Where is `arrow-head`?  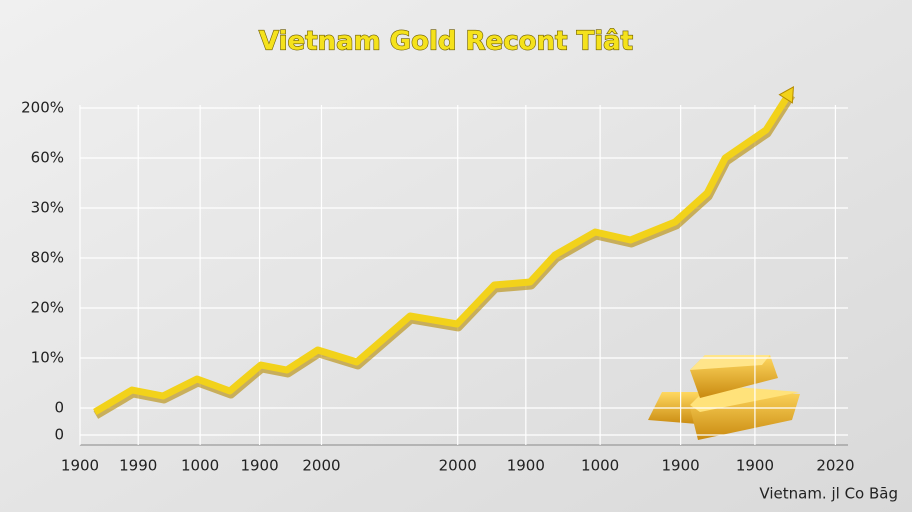
arrow-head is located at coordinates (786, 95).